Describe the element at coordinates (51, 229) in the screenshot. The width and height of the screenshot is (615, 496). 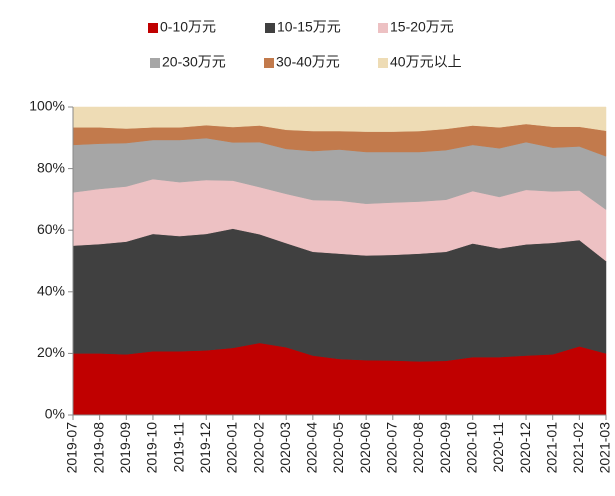
I see `y-tick-label: 60%` at that location.